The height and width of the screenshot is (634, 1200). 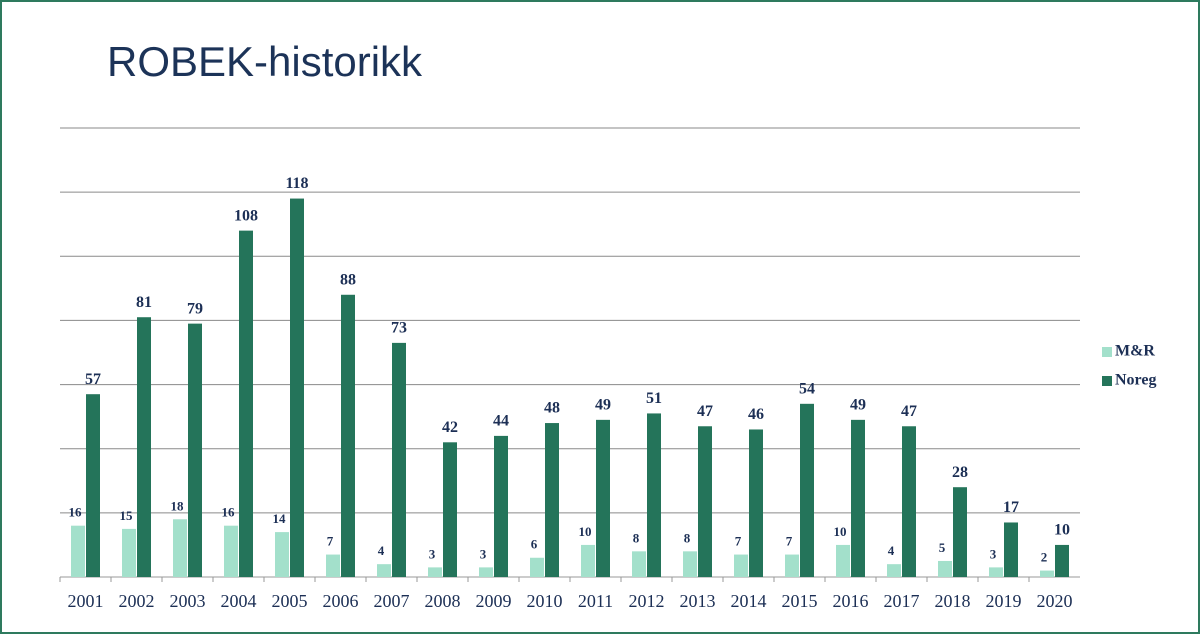 What do you see at coordinates (942, 547) in the screenshot?
I see `data-label: 5` at bounding box center [942, 547].